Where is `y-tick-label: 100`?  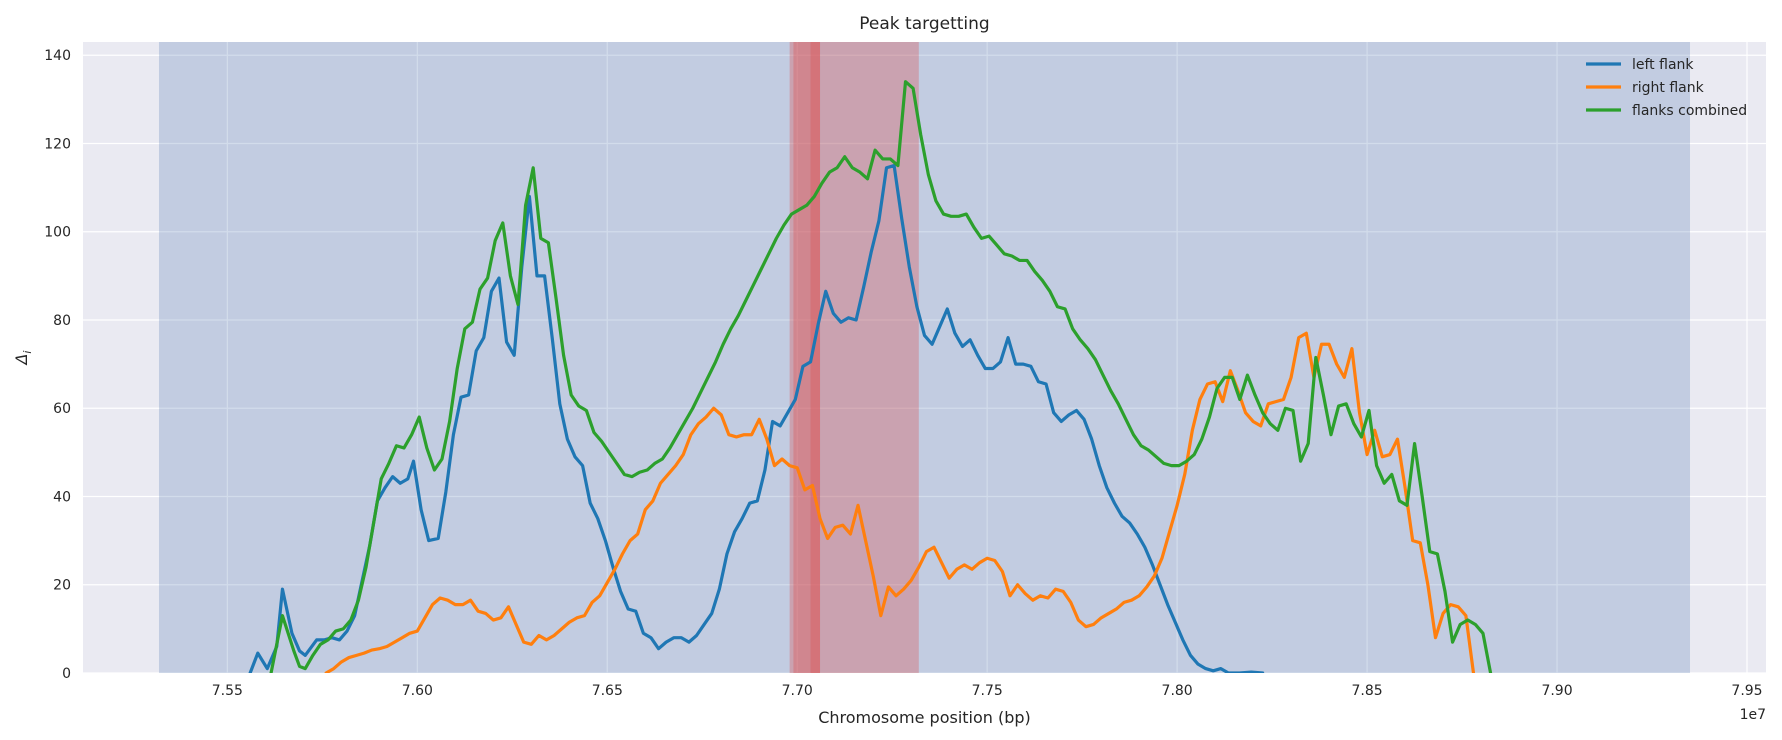
y-tick-label: 100 is located at coordinates (57, 233).